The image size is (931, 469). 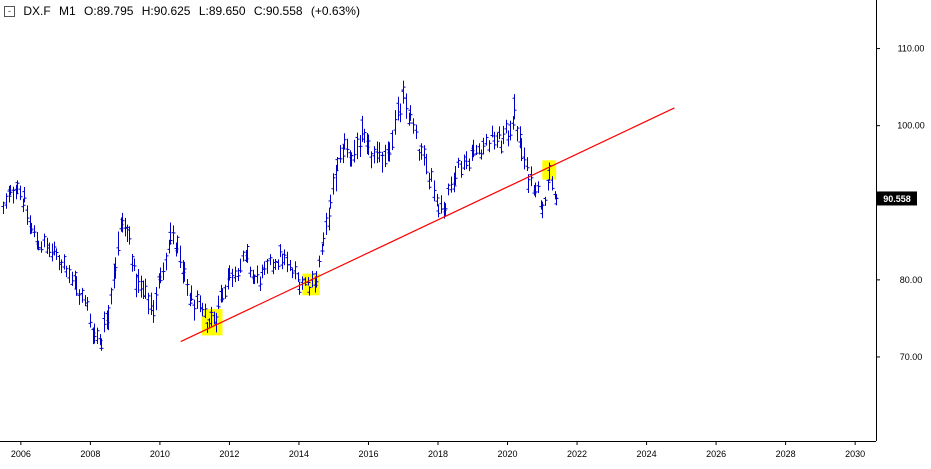 I want to click on last-price-label: 90.558, so click(x=897, y=199).